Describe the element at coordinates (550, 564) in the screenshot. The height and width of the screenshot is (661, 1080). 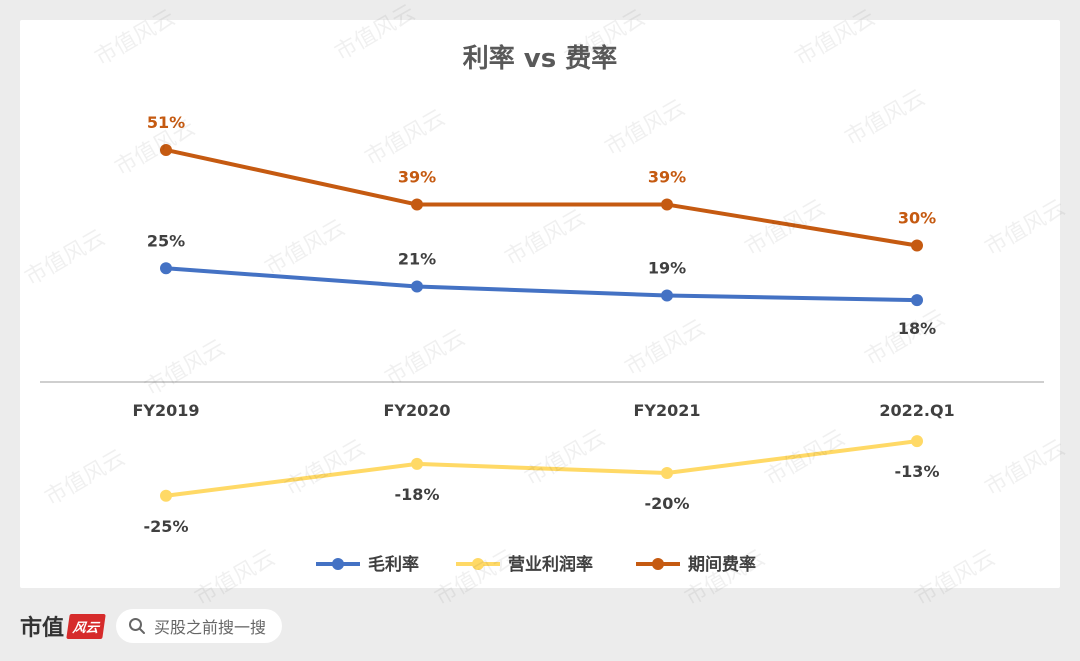
I see `legend-label: 营业利润率` at that location.